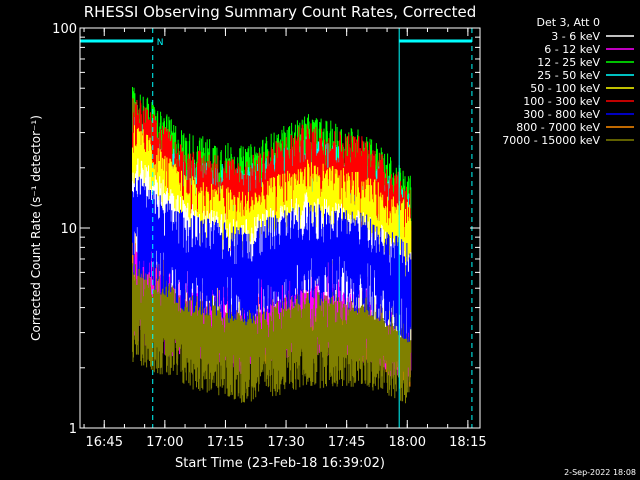 Image resolution: width=640 pixels, height=480 pixels. Describe the element at coordinates (565, 88) in the screenshot. I see `legend-label: 50 - 100 keV` at that location.